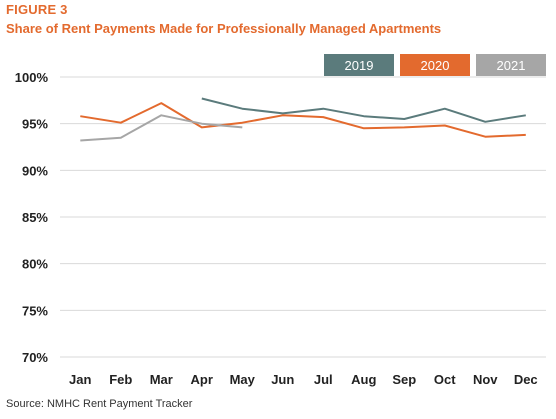  What do you see at coordinates (161, 379) in the screenshot?
I see `x-tick-label: Mar` at bounding box center [161, 379].